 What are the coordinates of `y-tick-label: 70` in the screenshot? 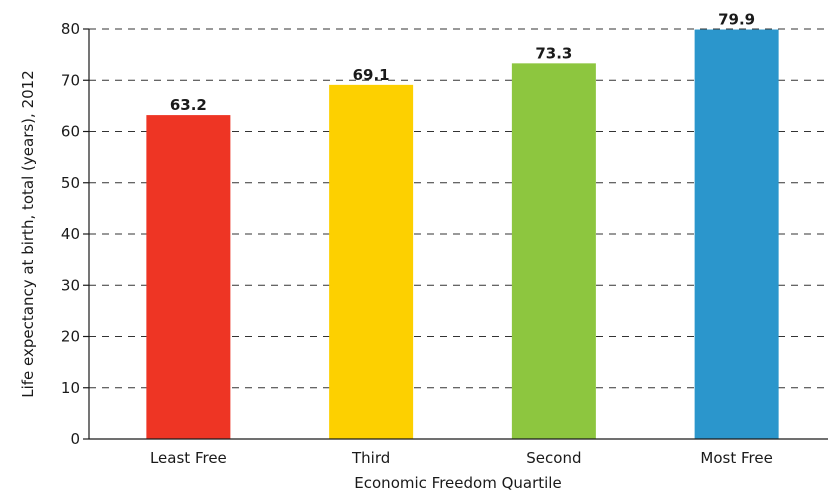 It's located at (70, 80).